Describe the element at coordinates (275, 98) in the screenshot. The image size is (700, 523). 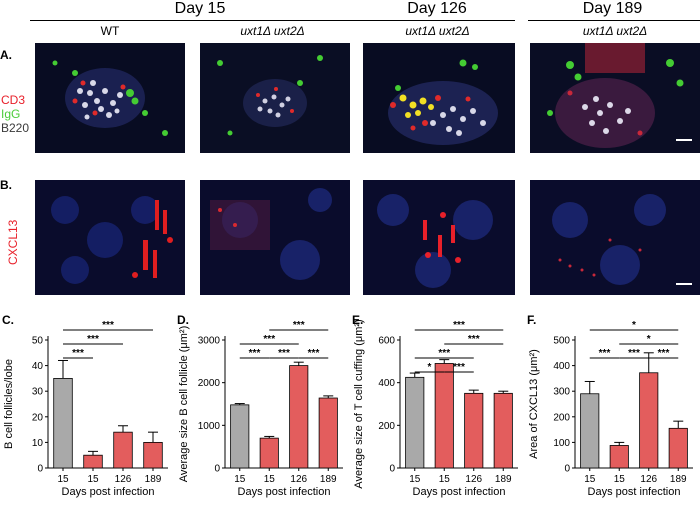
I see `micrograph-a-mutant-day15` at that location.